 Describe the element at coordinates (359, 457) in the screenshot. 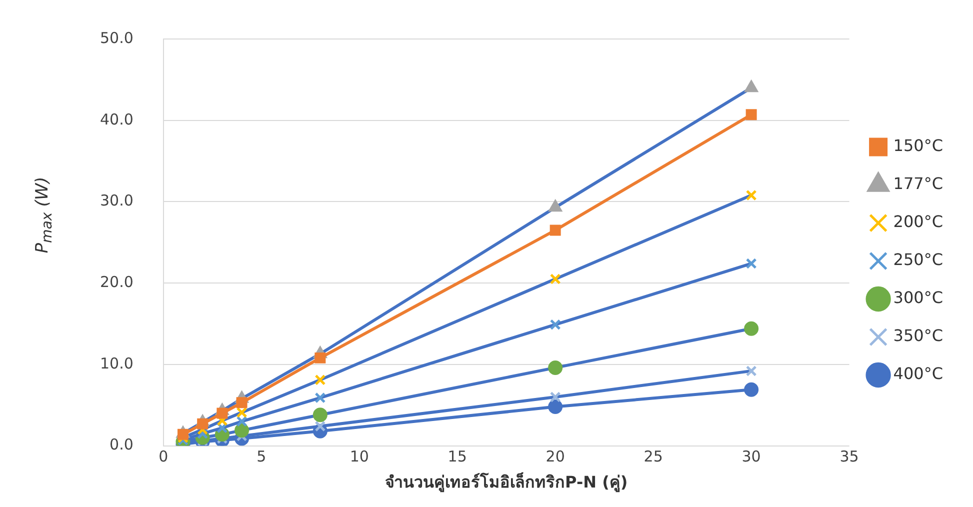

I see `x-tick-label: 10` at that location.